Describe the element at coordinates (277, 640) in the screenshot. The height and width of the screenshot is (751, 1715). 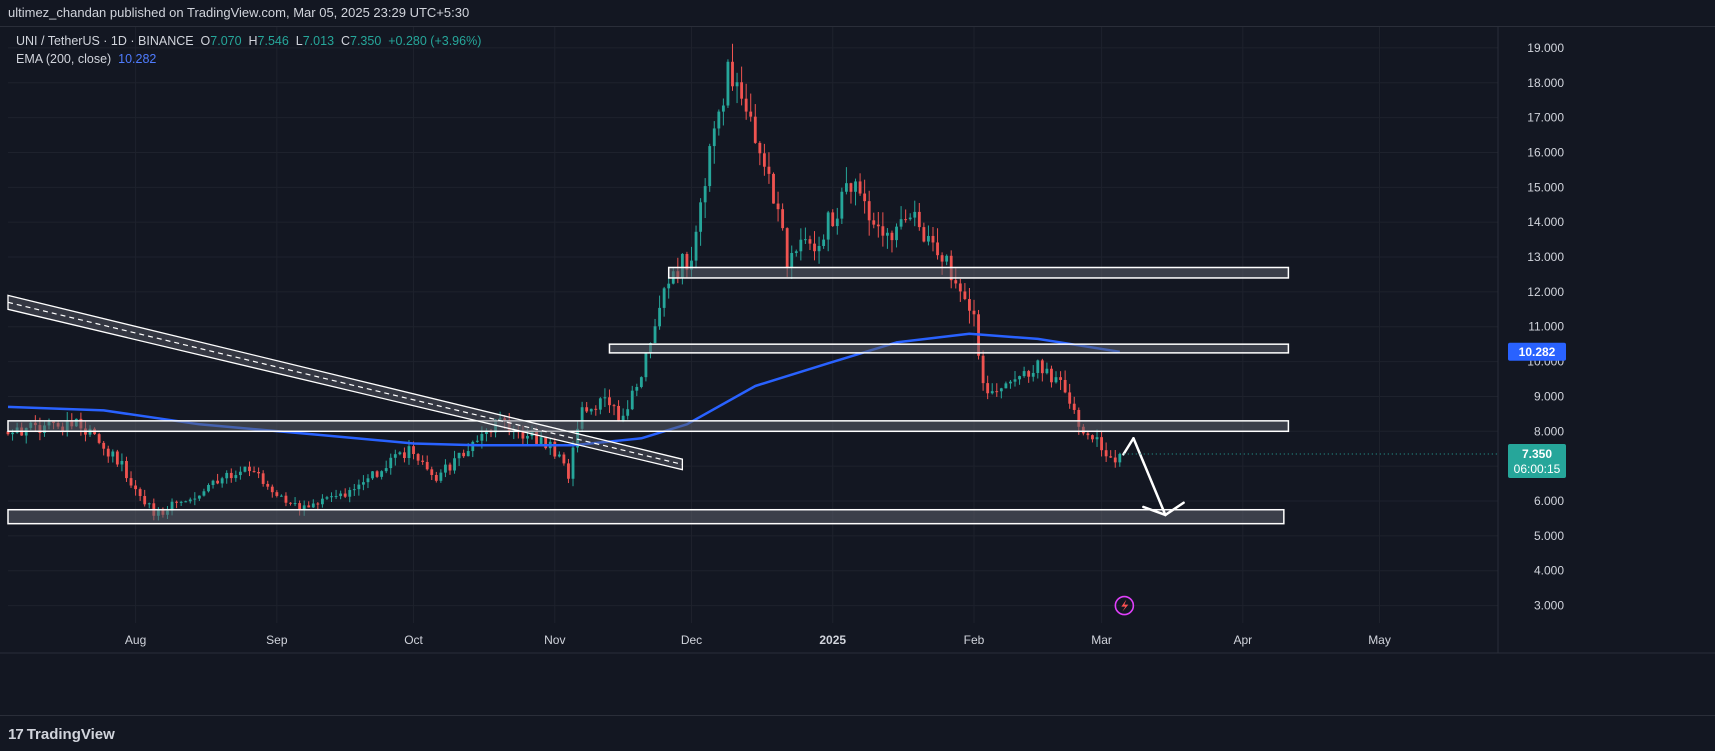
I see `time-tick-label: Sep` at that location.